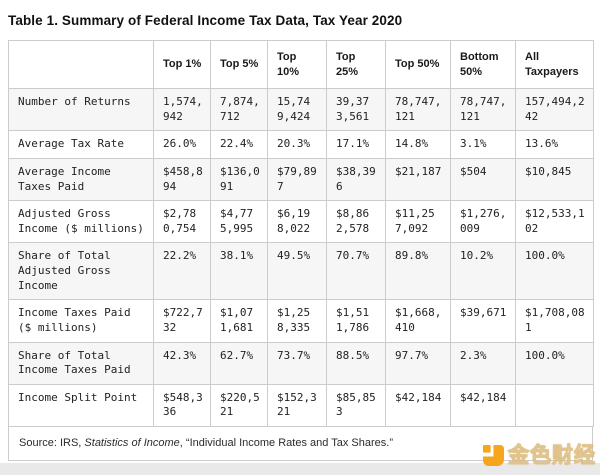  Describe the element at coordinates (81, 144) in the screenshot. I see `row-label: Average Tax Rate` at that location.